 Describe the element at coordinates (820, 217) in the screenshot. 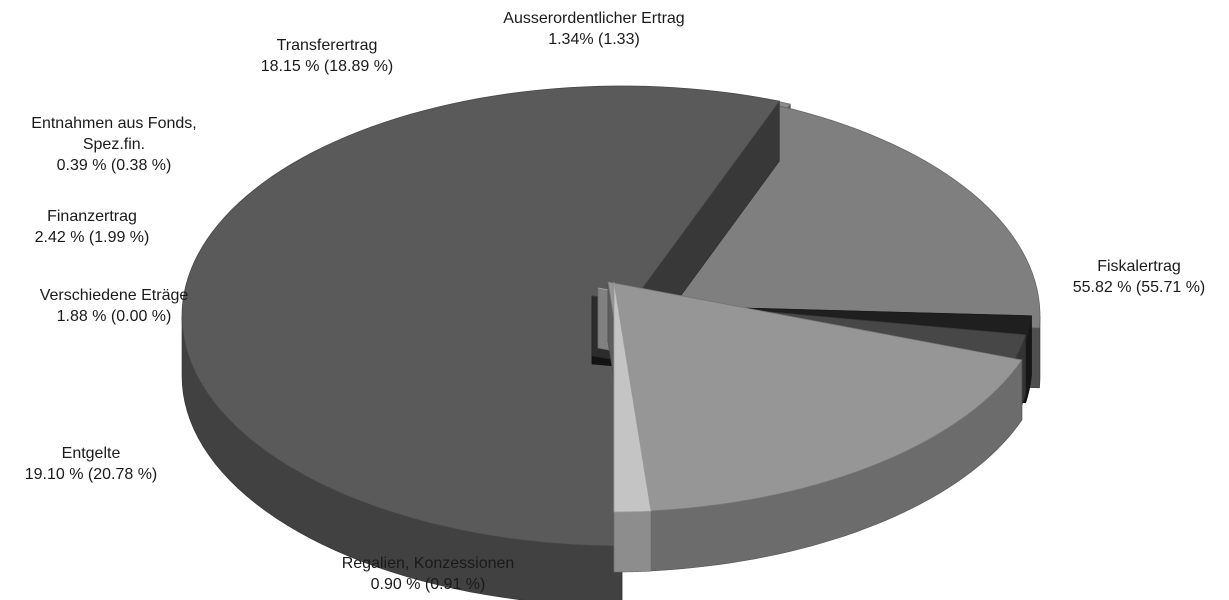

I see `slice-entgelte-top` at that location.